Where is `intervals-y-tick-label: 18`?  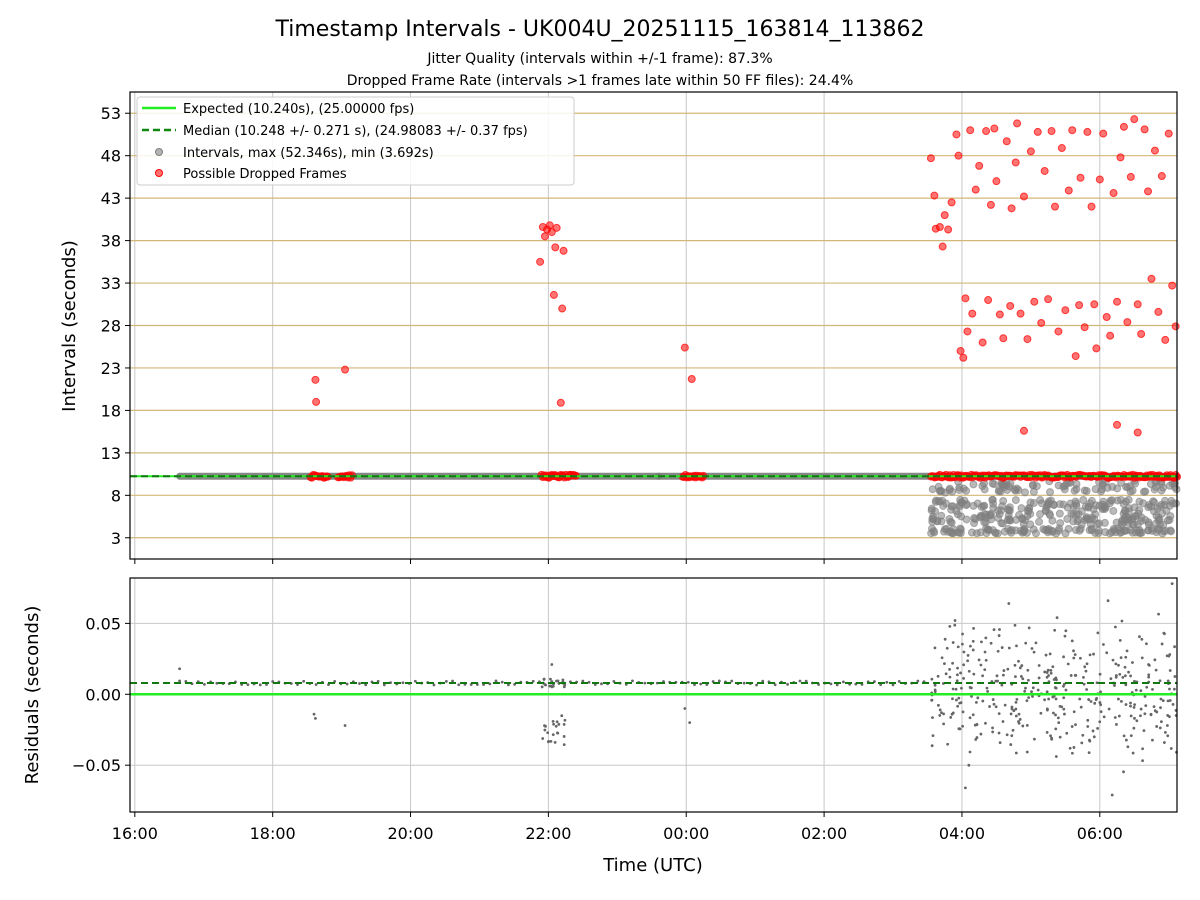 intervals-y-tick-label: 18 is located at coordinates (111, 410).